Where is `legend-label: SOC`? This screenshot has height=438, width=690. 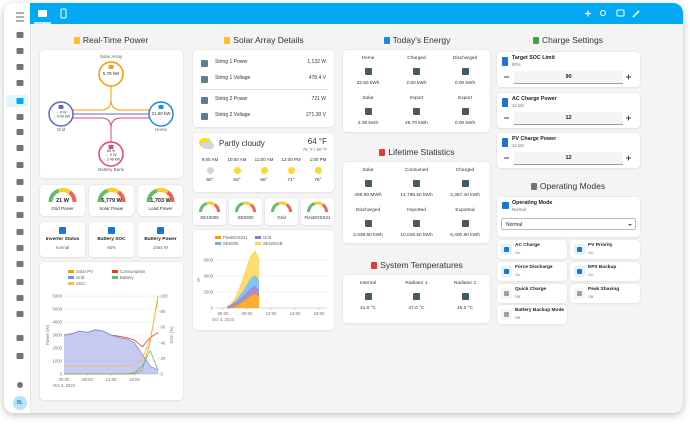 legend-label: SOC is located at coordinates (80, 283).